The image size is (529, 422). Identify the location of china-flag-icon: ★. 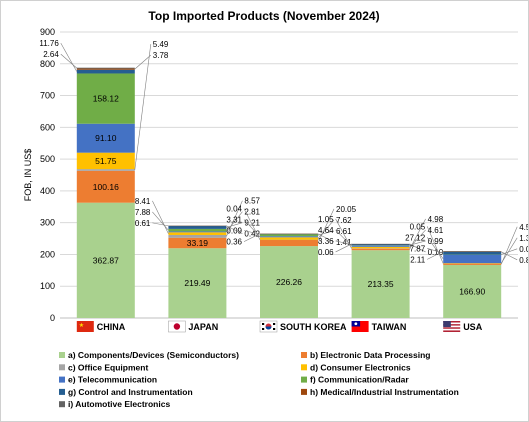
(85, 326).